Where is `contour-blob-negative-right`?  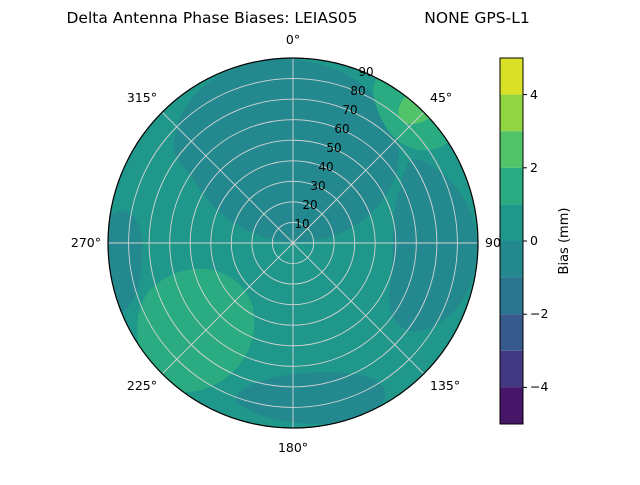
contour-blob-negative-right is located at coordinates (433, 245).